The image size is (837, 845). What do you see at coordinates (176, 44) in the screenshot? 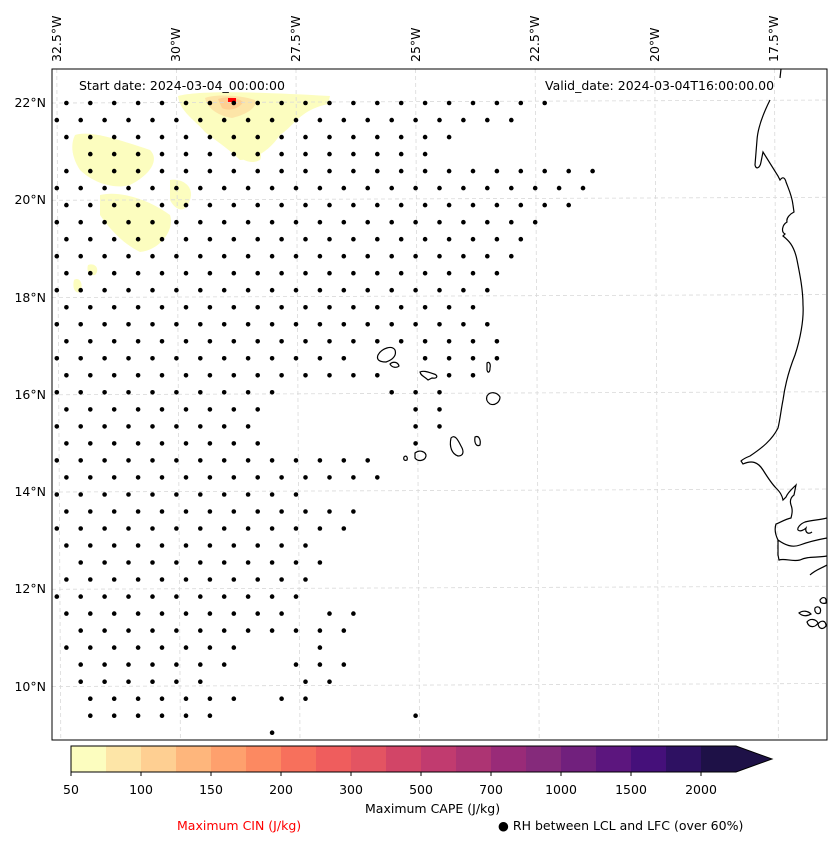
I see `longitude-tick-label: 30°W` at bounding box center [176, 44].